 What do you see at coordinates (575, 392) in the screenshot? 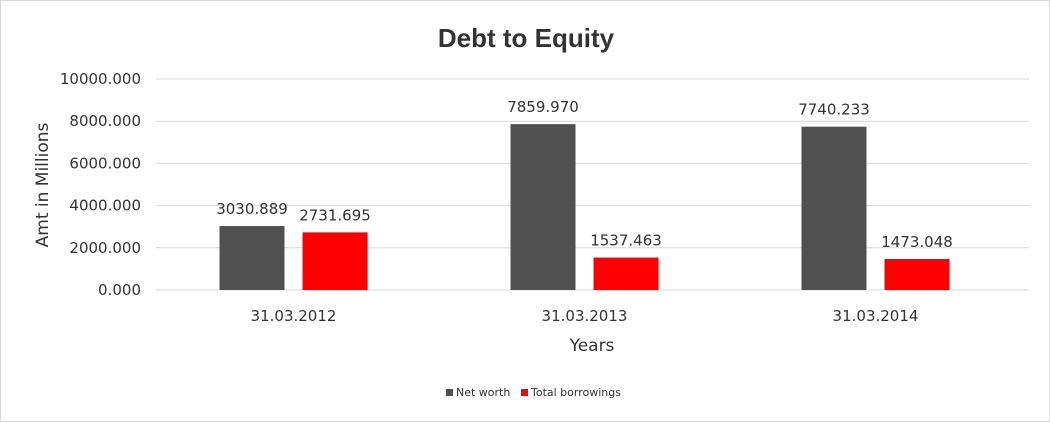
I see `legend-label: Total borrowings` at bounding box center [575, 392].